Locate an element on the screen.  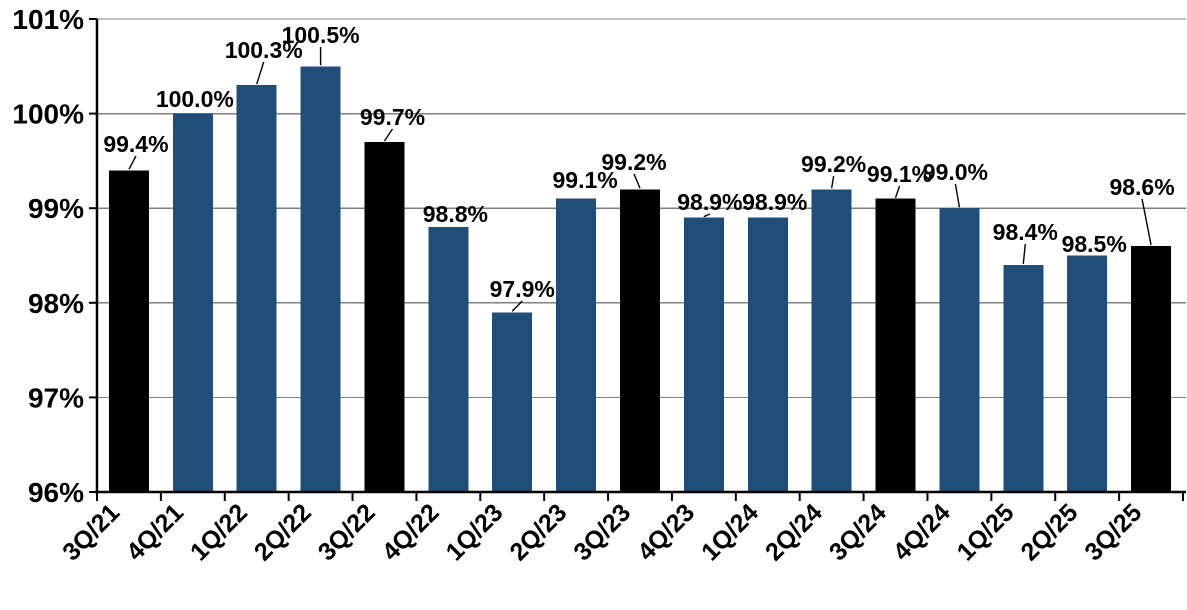
x-tick-label: 4Q/22 is located at coordinates (411, 532).